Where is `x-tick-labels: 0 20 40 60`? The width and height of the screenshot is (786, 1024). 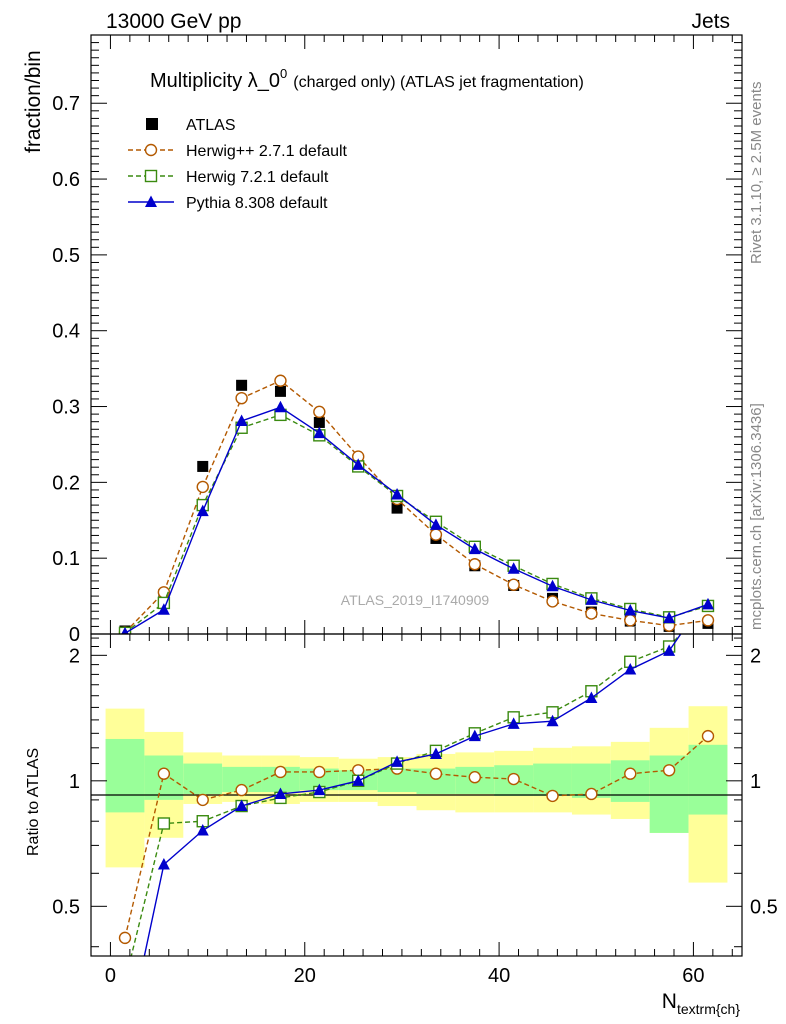
x-tick-labels: 0 20 40 60 is located at coordinates (405, 976).